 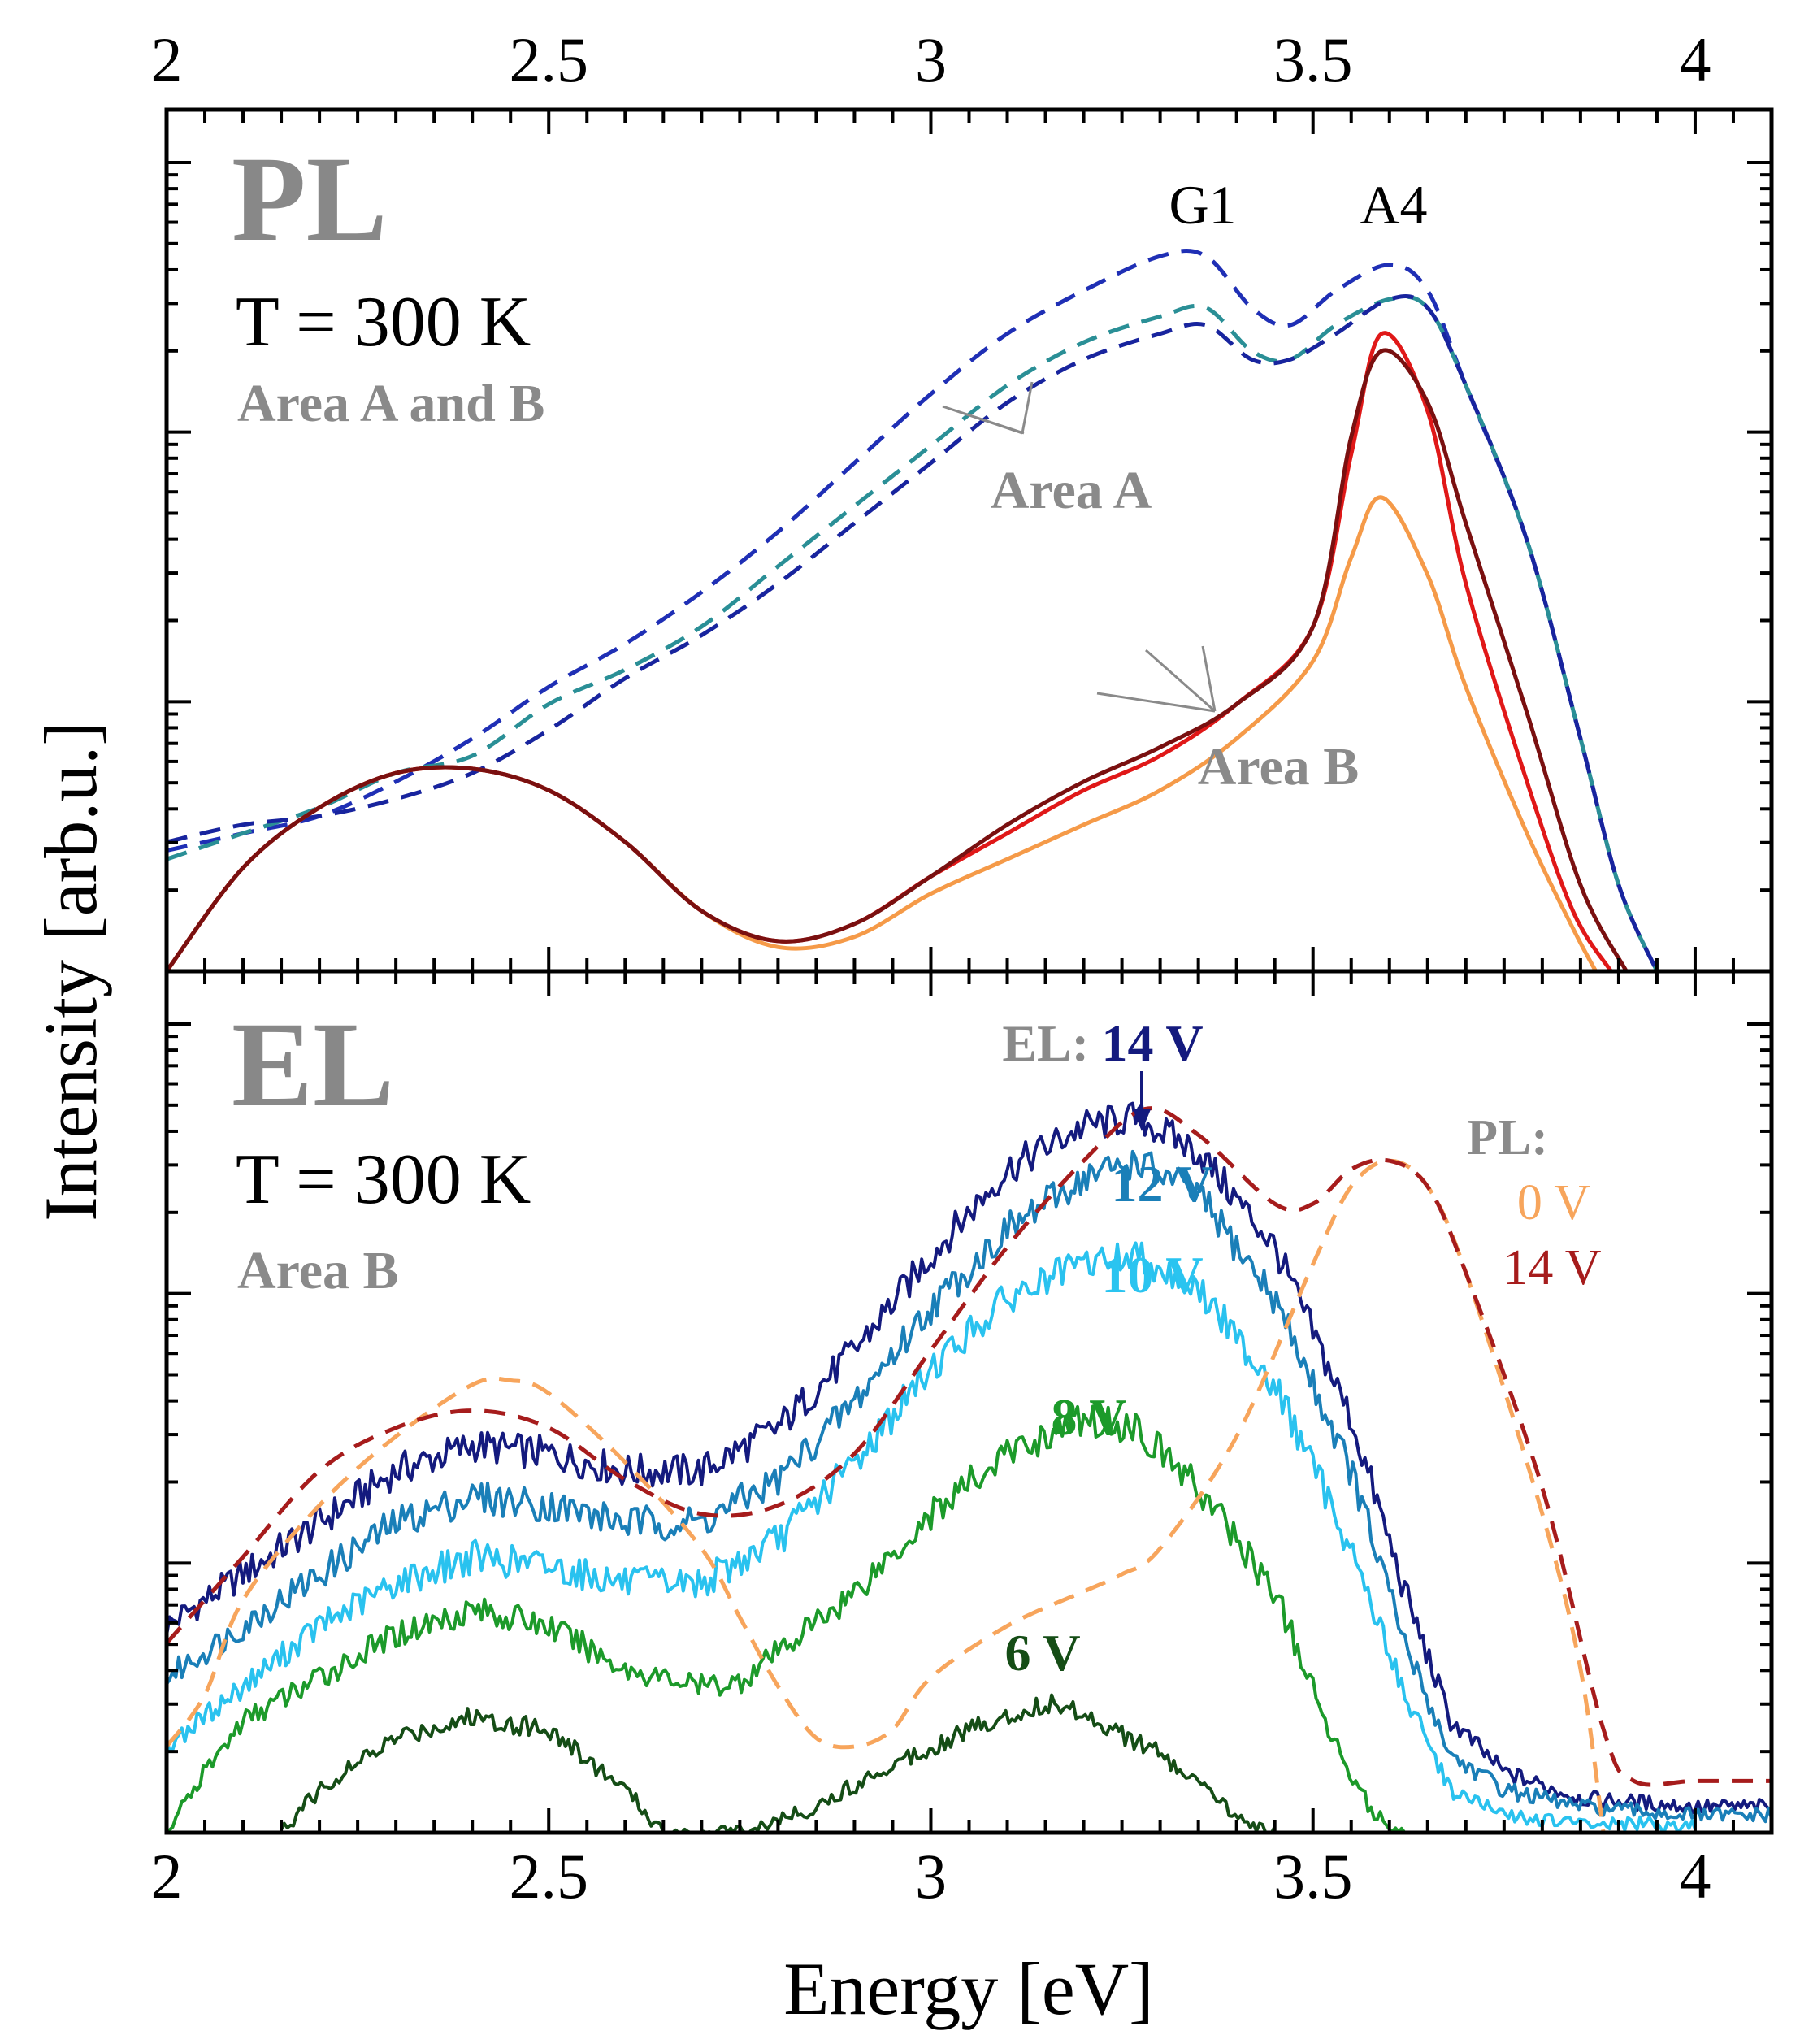 What do you see at coordinates (1552, 1267) in the screenshot?
I see `pl-14v-label: 14 V` at bounding box center [1552, 1267].